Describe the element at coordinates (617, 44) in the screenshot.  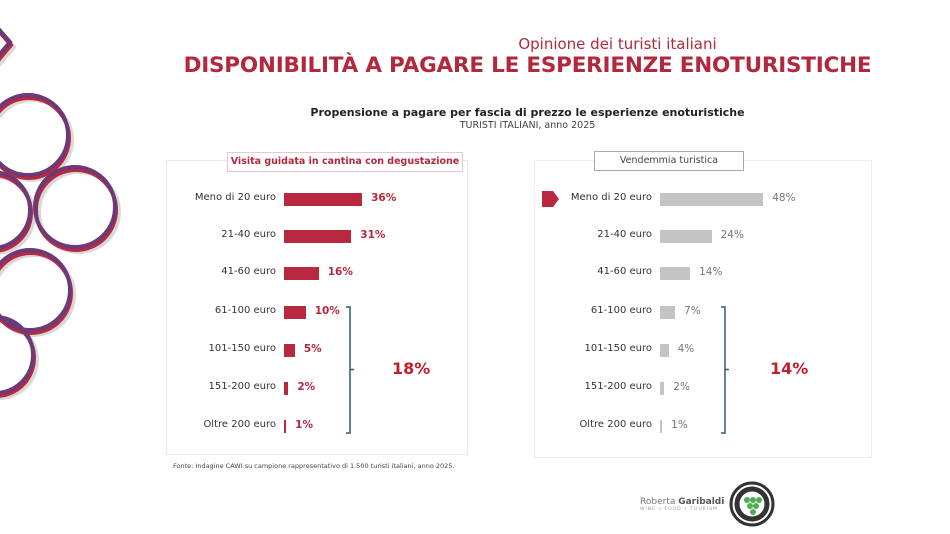
I see `page-subtitle: Opinione dei turisti italiani` at that location.